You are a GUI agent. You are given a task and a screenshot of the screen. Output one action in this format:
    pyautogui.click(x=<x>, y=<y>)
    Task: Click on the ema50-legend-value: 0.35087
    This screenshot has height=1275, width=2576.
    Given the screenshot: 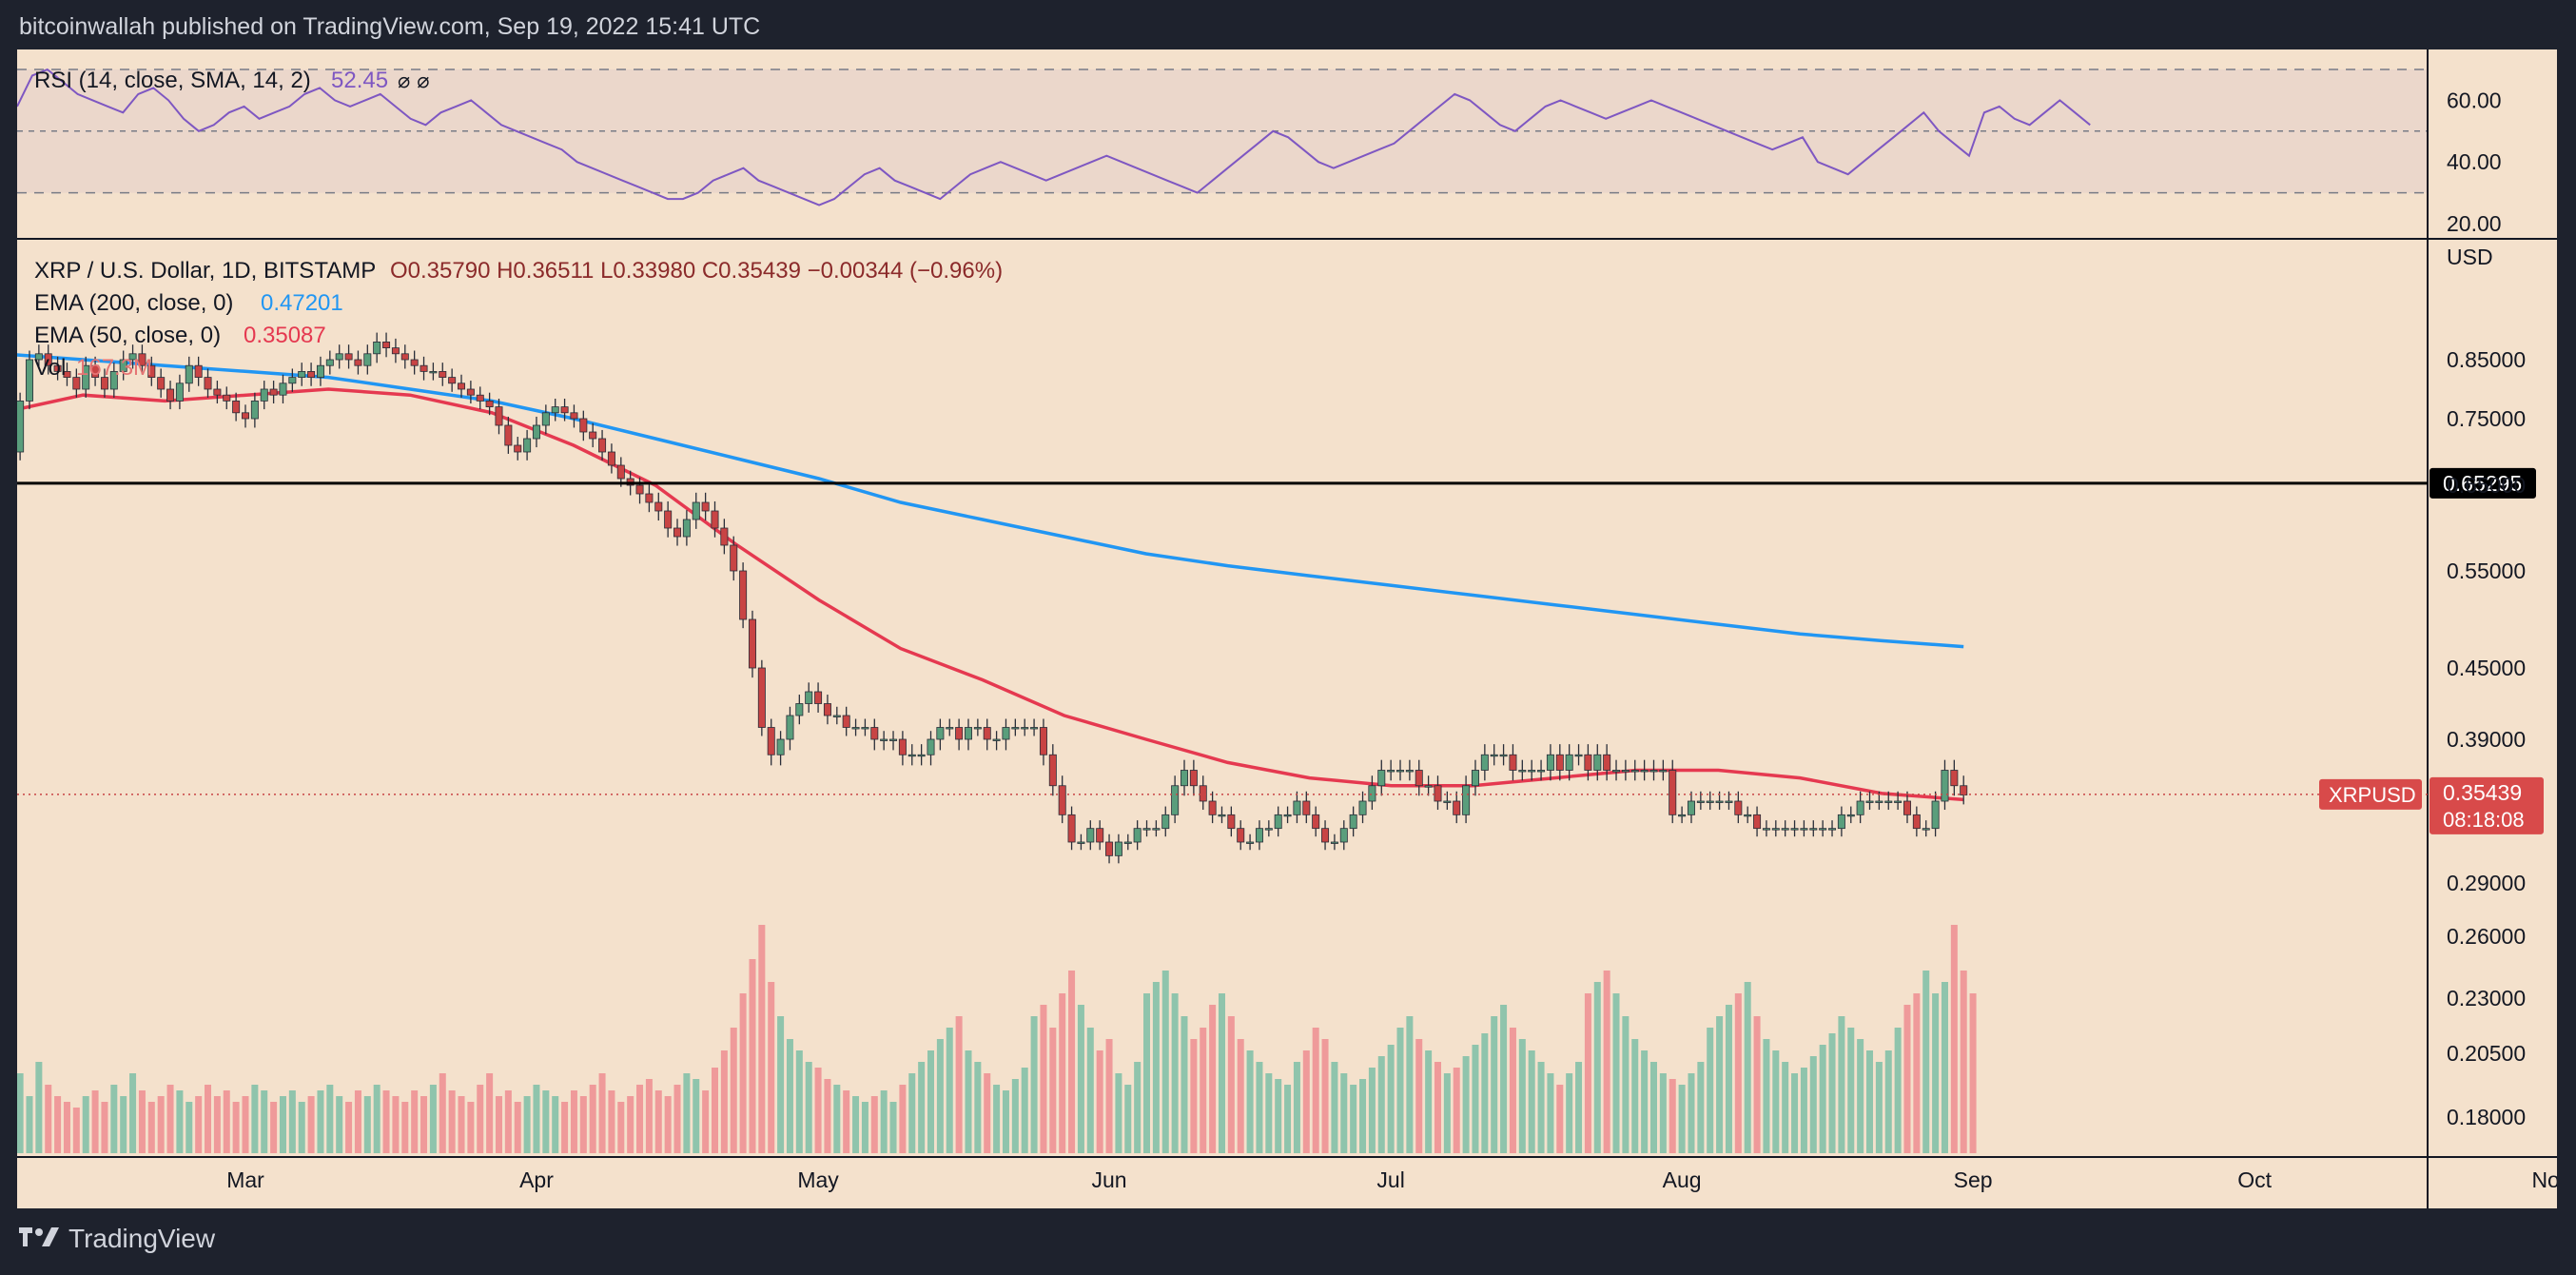 What is the action you would take?
    pyautogui.click(x=285, y=335)
    